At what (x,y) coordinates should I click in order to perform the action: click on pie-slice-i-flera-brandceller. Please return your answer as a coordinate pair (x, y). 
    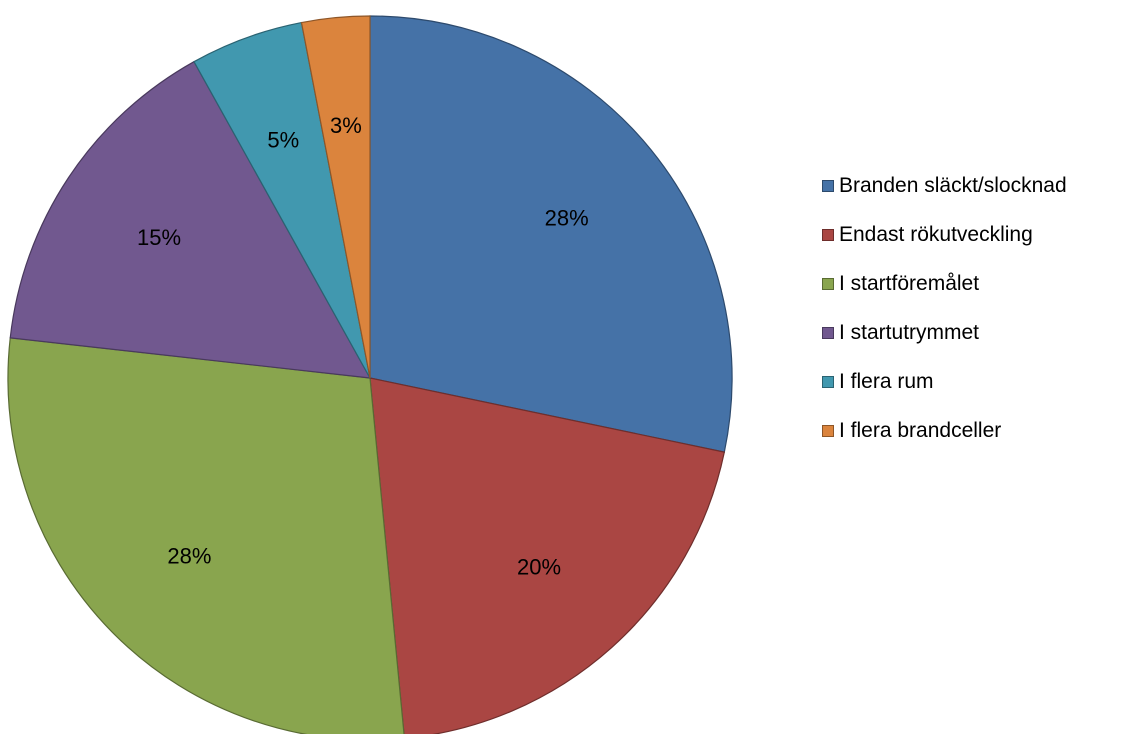
    Looking at the image, I should click on (335, 197).